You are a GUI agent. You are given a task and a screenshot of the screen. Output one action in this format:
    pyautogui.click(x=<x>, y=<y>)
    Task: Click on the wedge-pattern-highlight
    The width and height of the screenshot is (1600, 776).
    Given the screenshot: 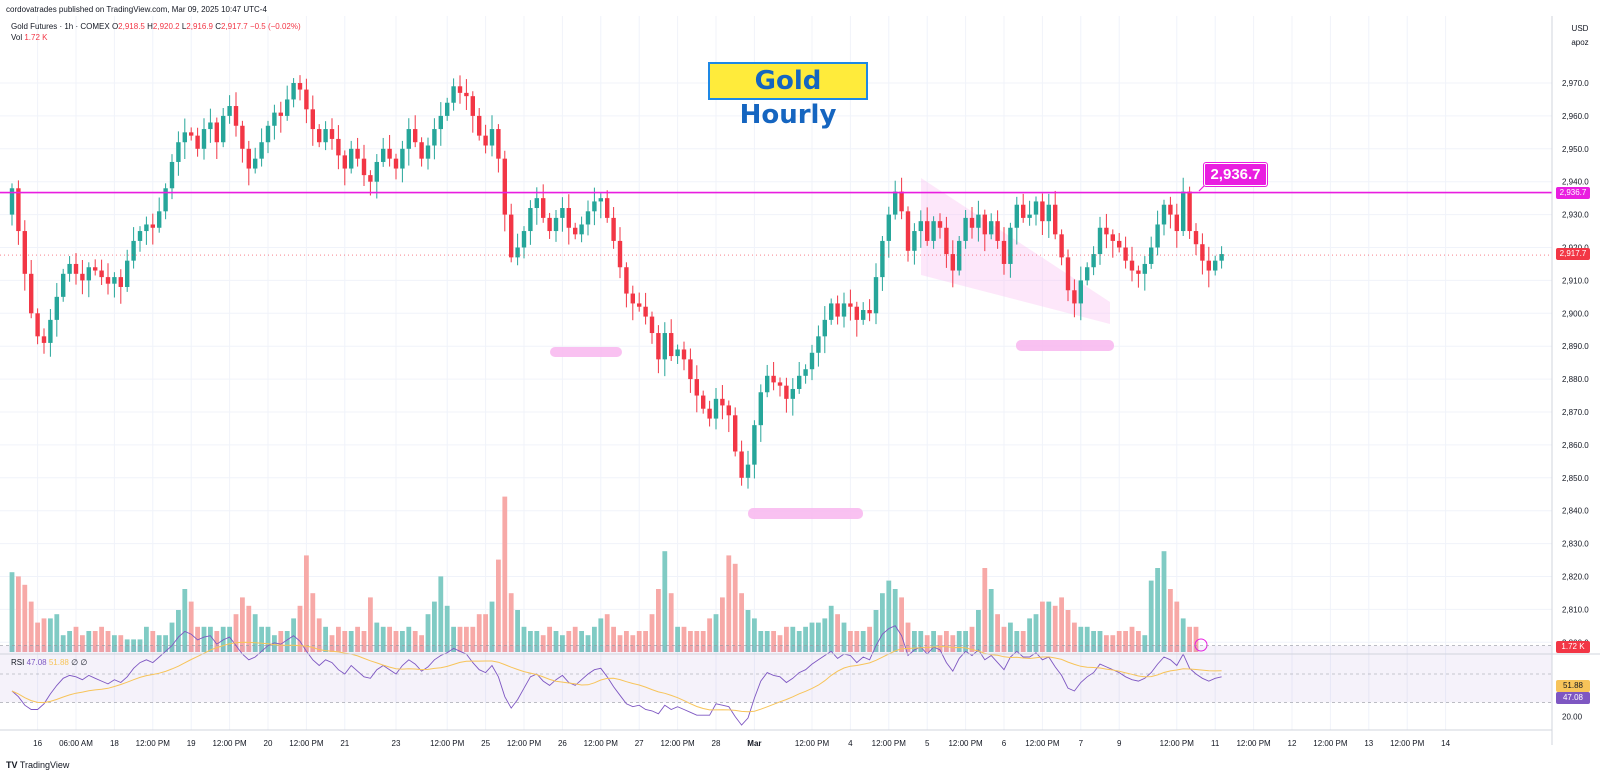 What is the action you would take?
    pyautogui.click(x=1015, y=251)
    